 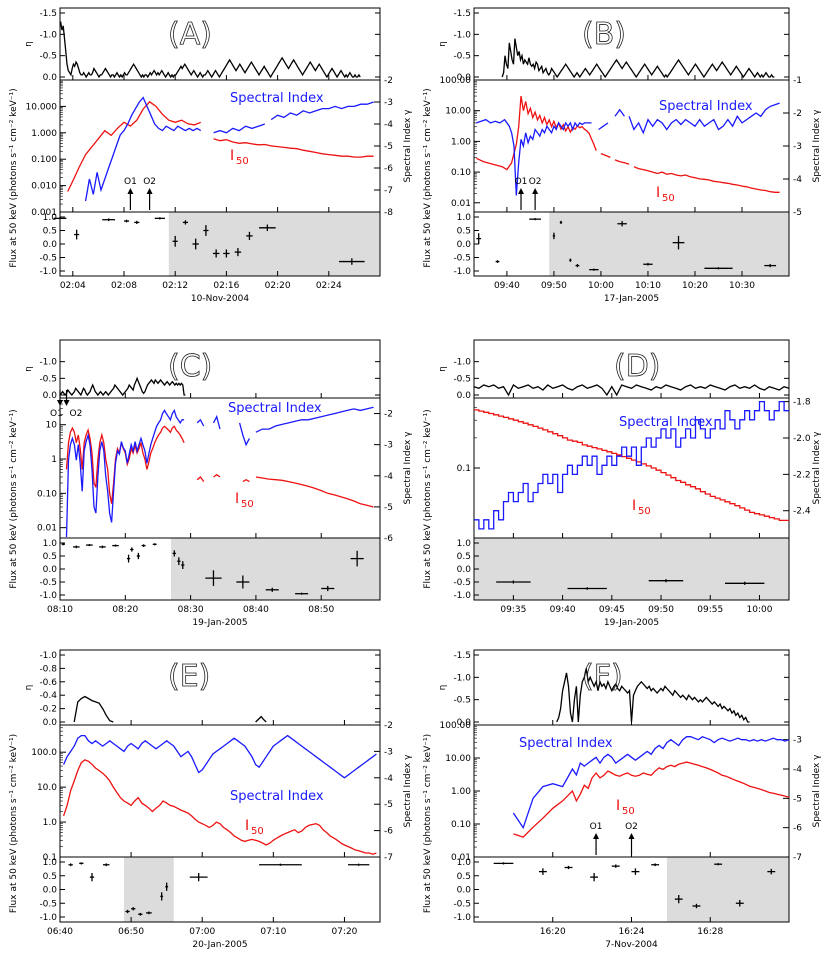 I want to click on time-tick-label: 08:10, so click(x=60, y=610).